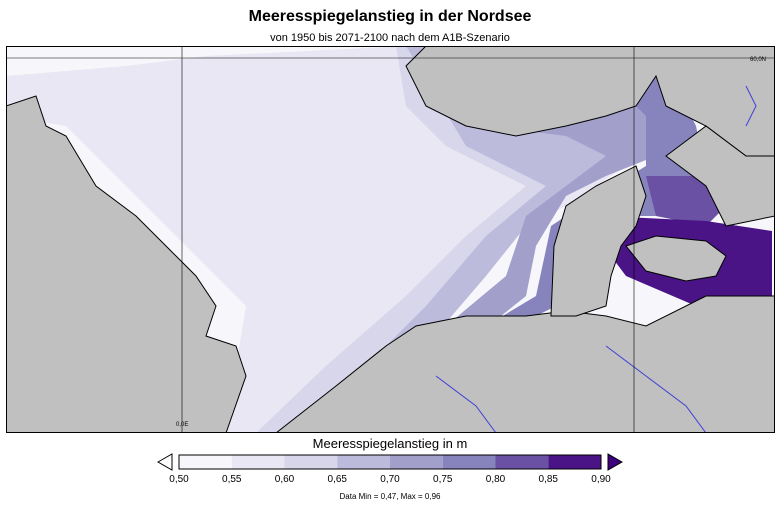 Image resolution: width=780 pixels, height=511 pixels. What do you see at coordinates (758, 60) in the screenshot?
I see `lat-label: 60,0N` at bounding box center [758, 60].